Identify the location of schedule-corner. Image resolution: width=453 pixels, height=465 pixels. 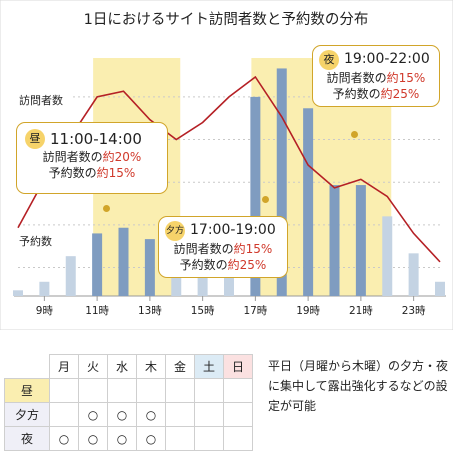
(27, 367).